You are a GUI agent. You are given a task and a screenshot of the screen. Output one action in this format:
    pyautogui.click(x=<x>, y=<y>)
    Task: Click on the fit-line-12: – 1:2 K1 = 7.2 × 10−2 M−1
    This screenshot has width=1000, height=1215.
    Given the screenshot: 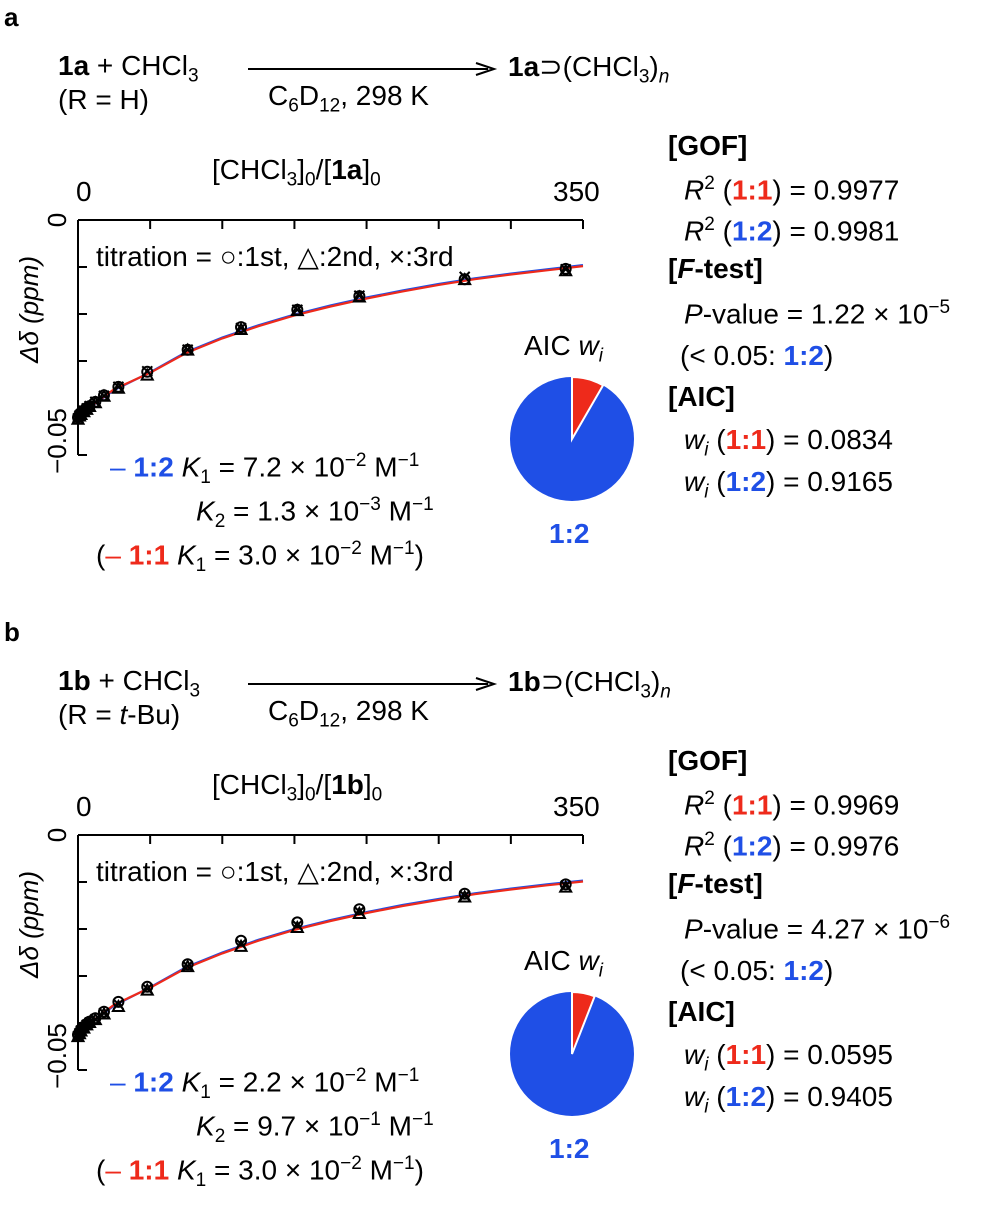 What is the action you would take?
    pyautogui.click(x=264, y=469)
    